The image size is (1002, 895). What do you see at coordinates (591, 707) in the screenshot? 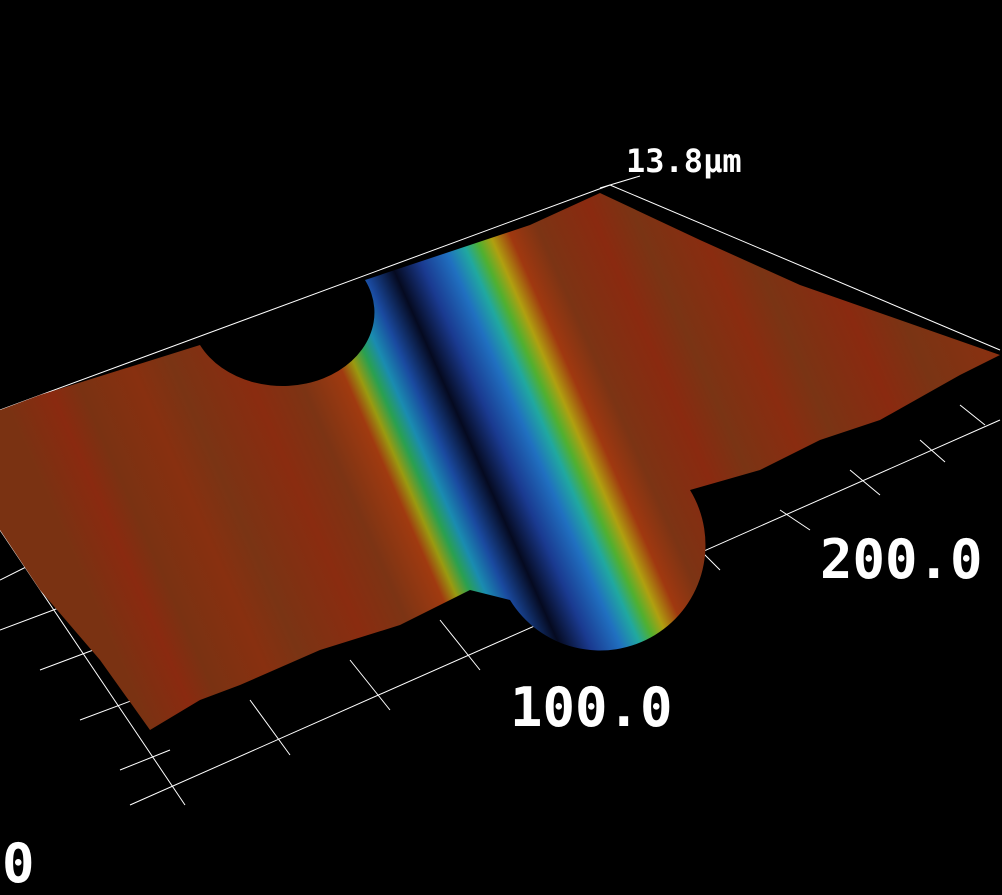
I see `x-axis-label-100: 100.0` at bounding box center [591, 707].